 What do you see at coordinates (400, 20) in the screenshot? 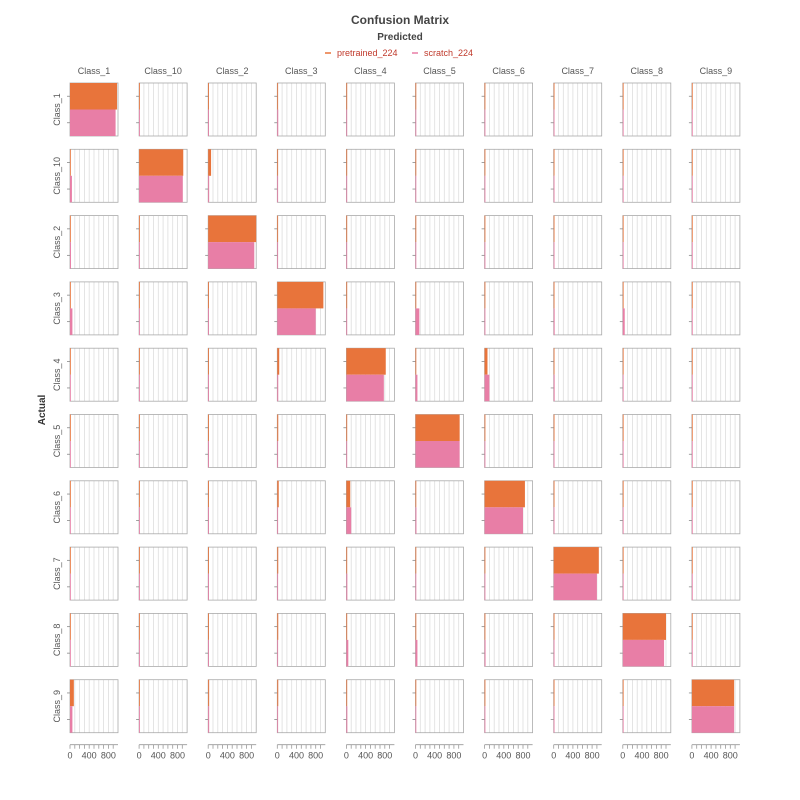
I see `chart-title: Confusion Matrix` at bounding box center [400, 20].